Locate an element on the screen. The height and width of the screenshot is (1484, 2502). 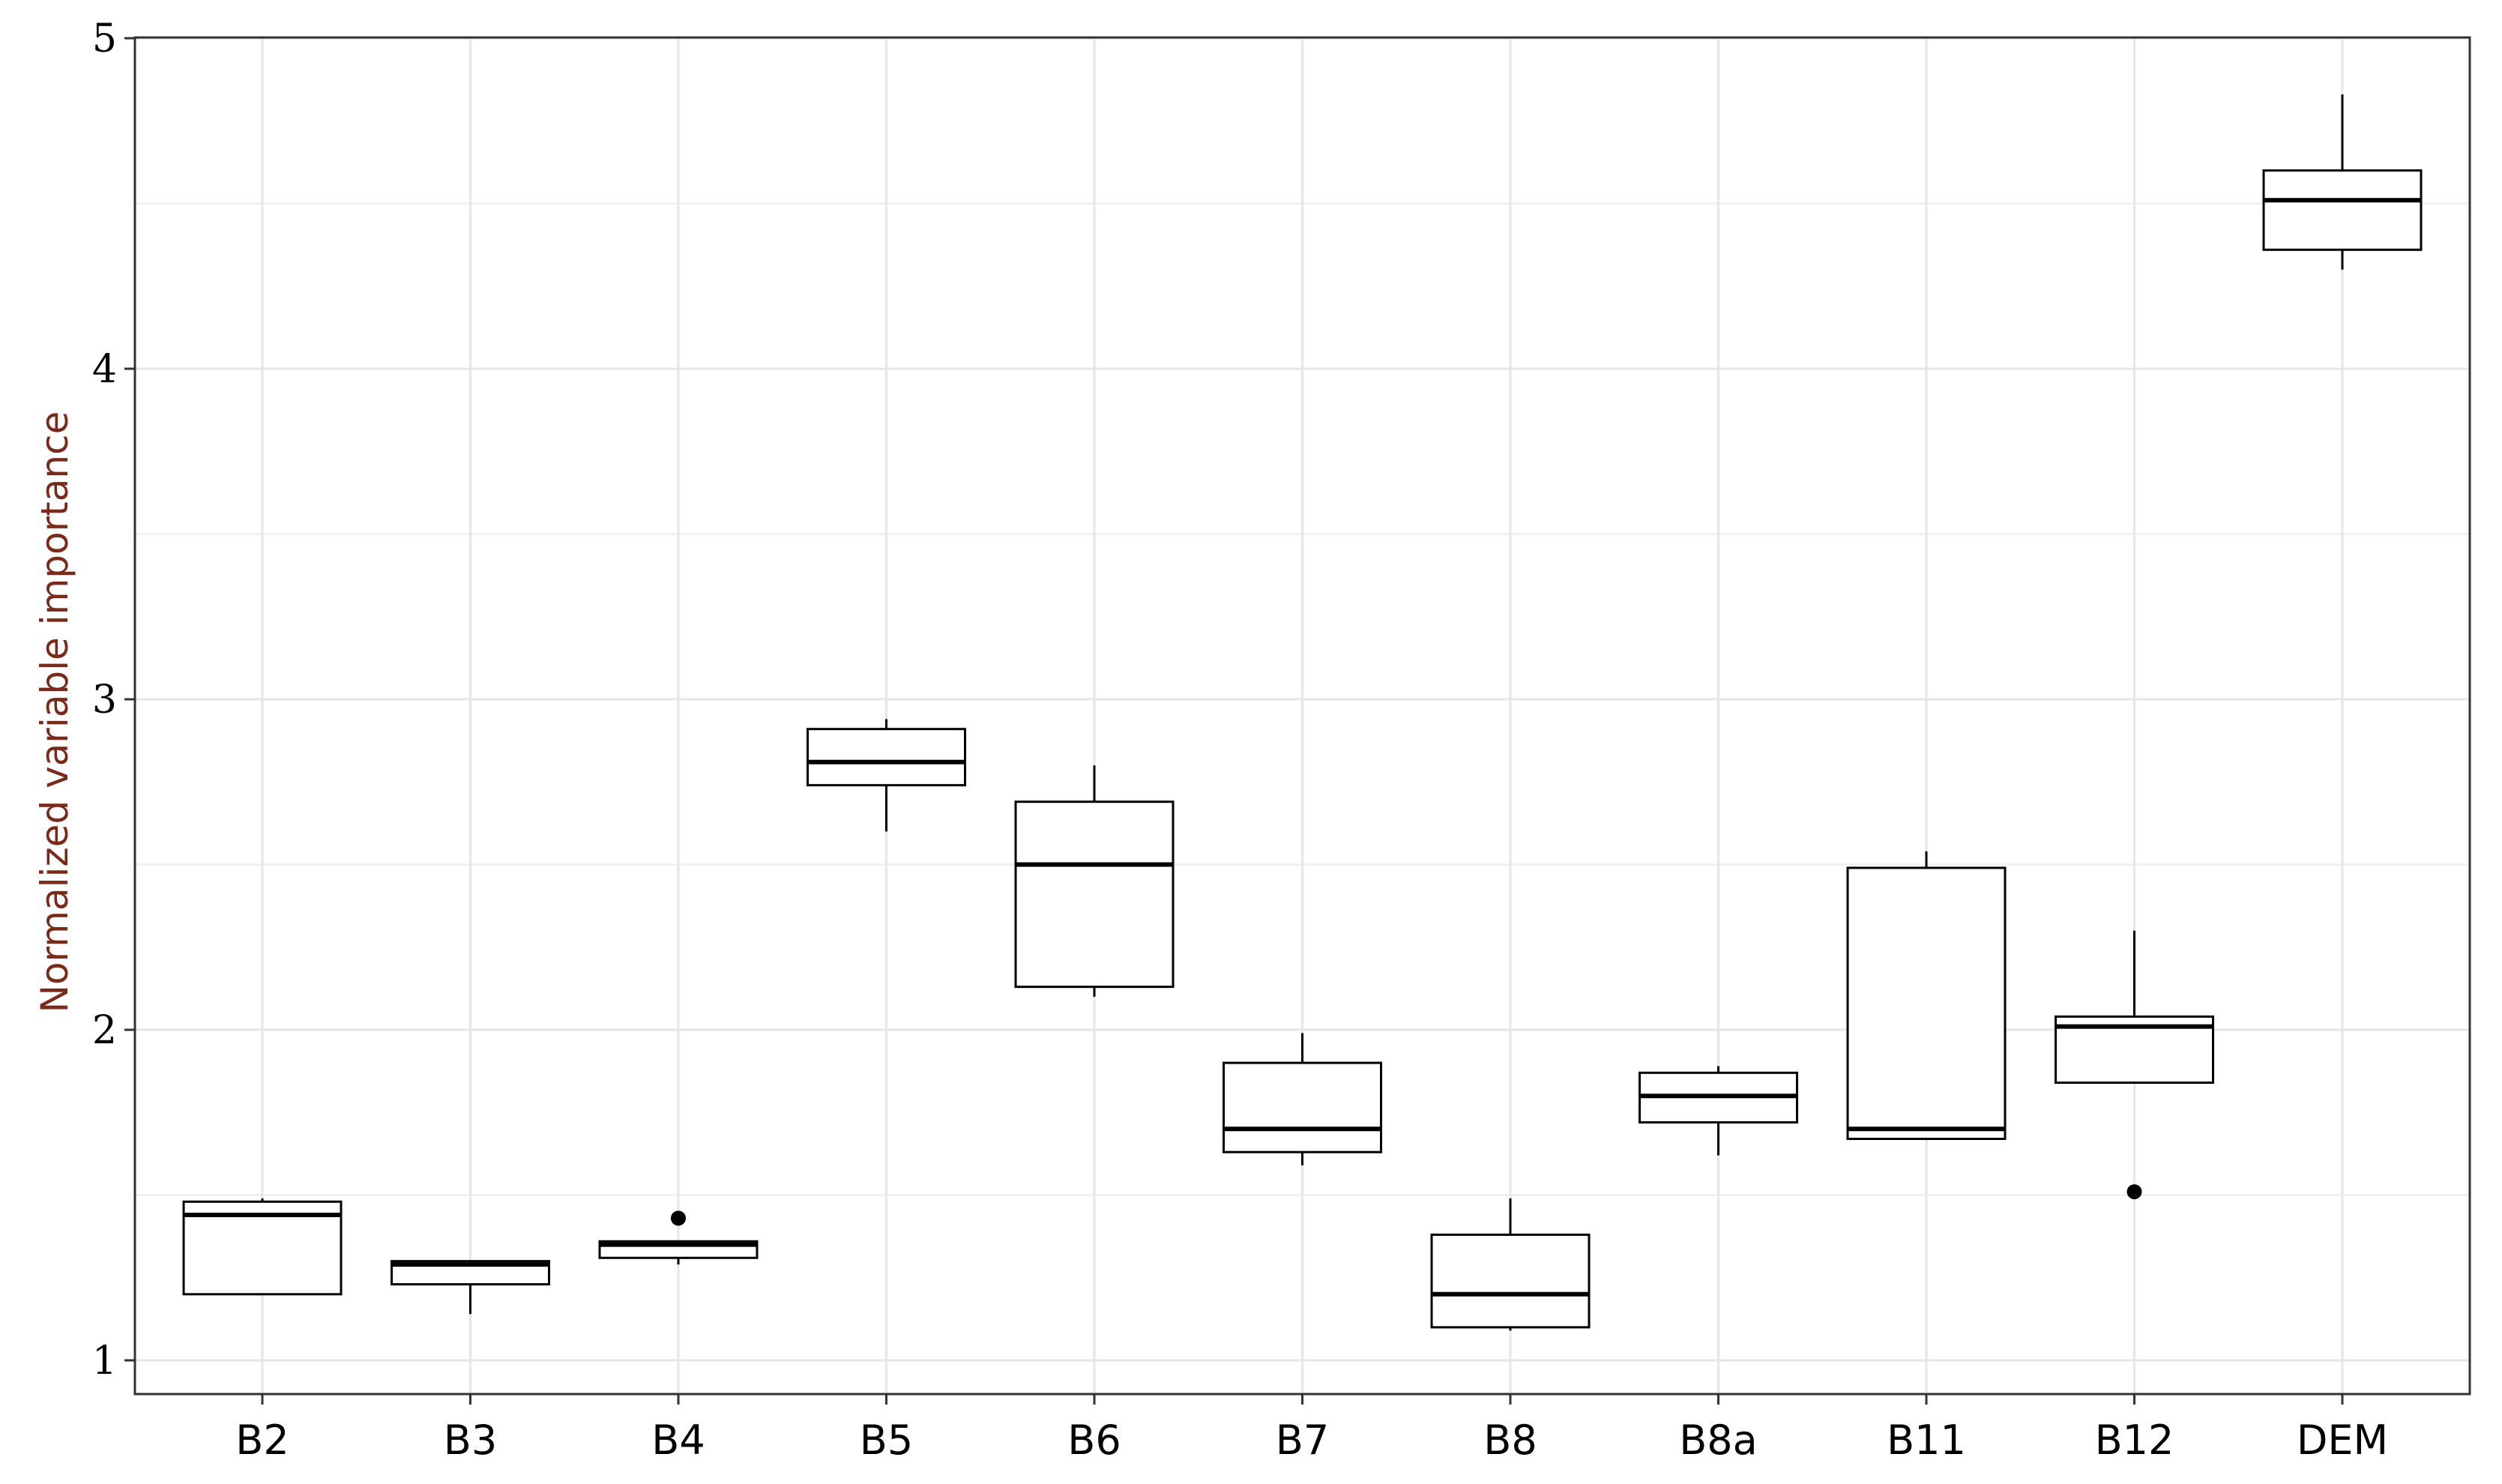
box-b6 is located at coordinates (1094, 881).